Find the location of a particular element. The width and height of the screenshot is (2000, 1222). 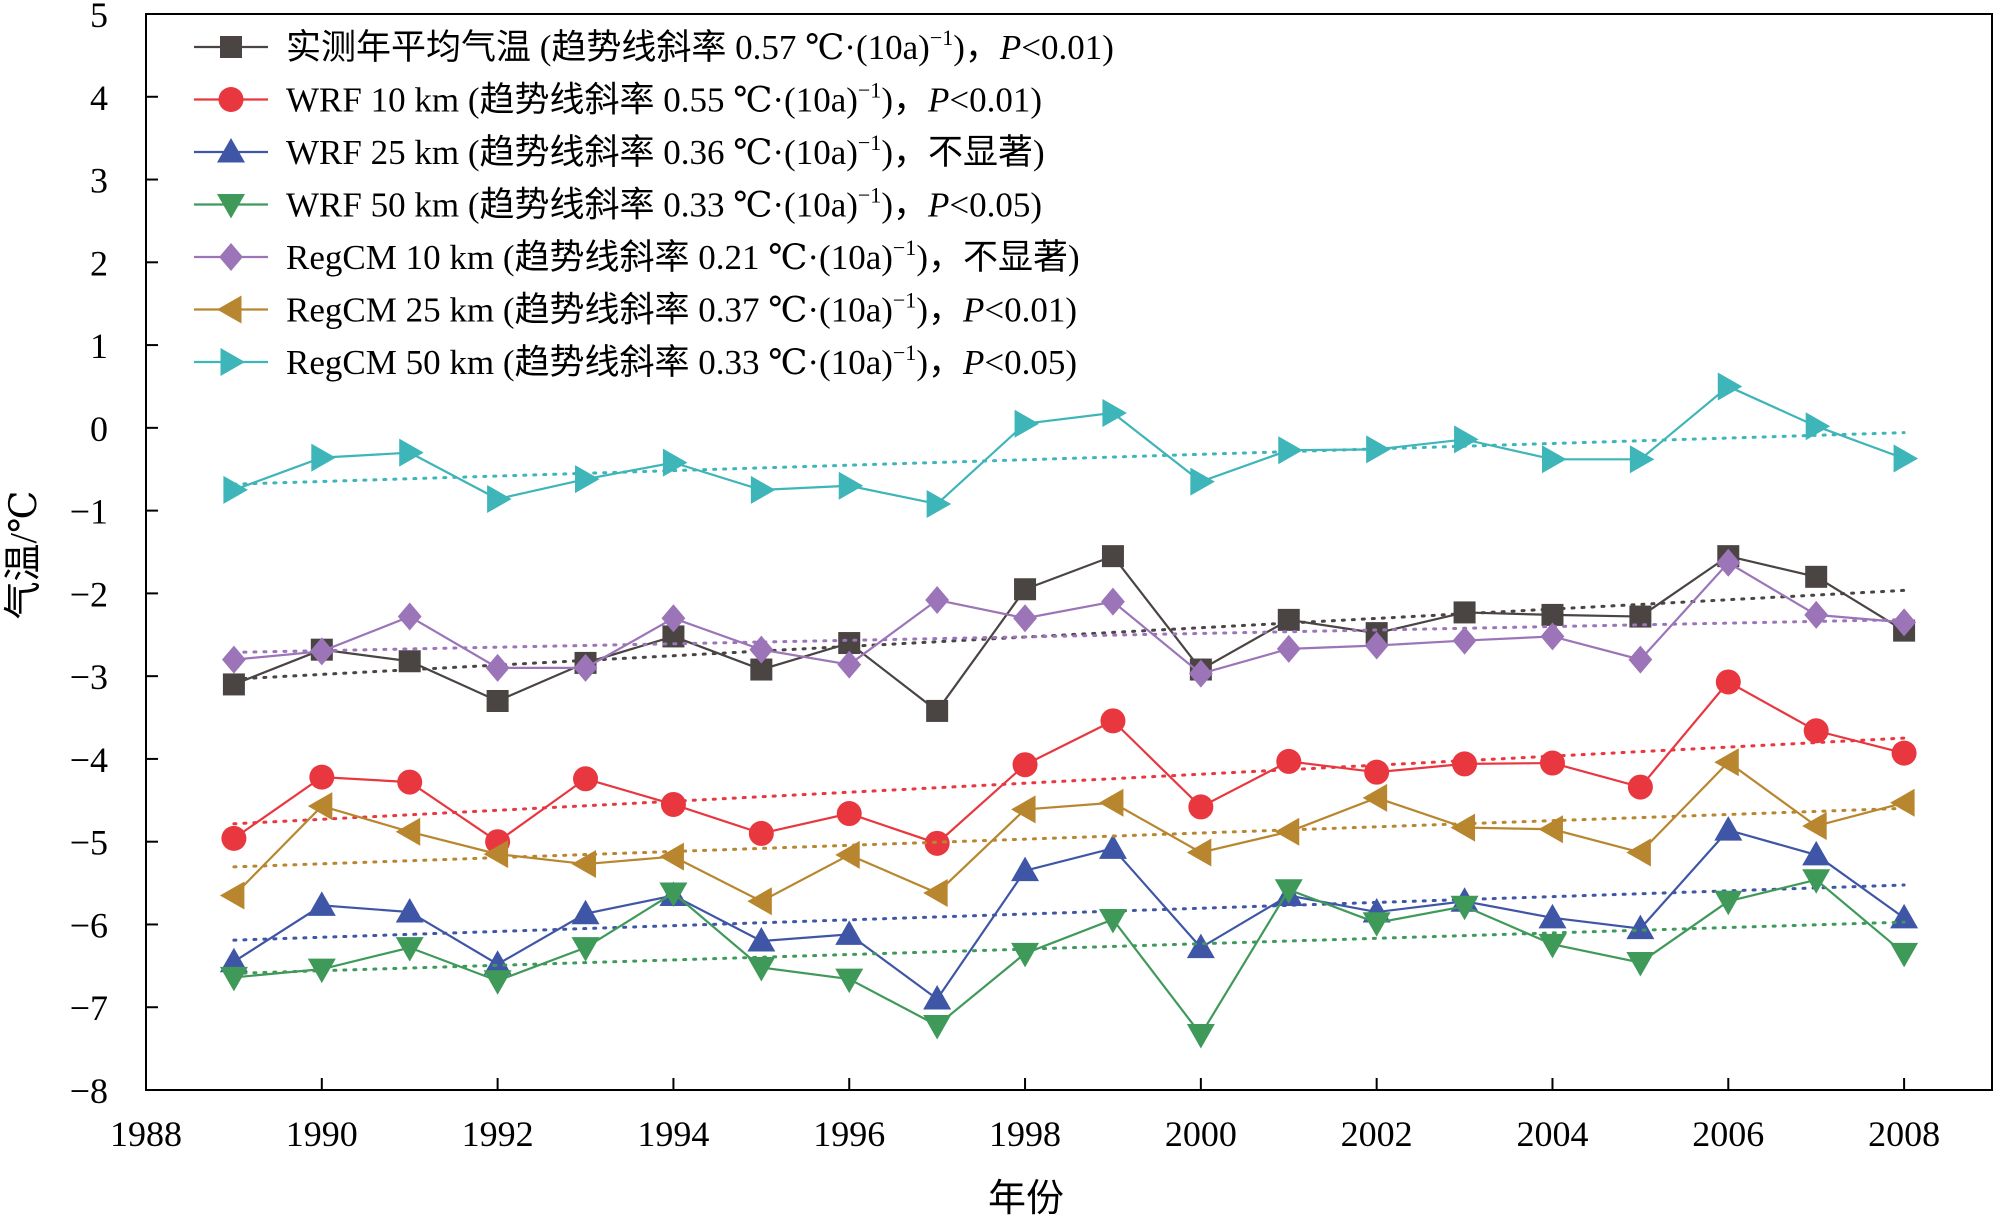

series-5-point-2003 is located at coordinates (1464, 640).